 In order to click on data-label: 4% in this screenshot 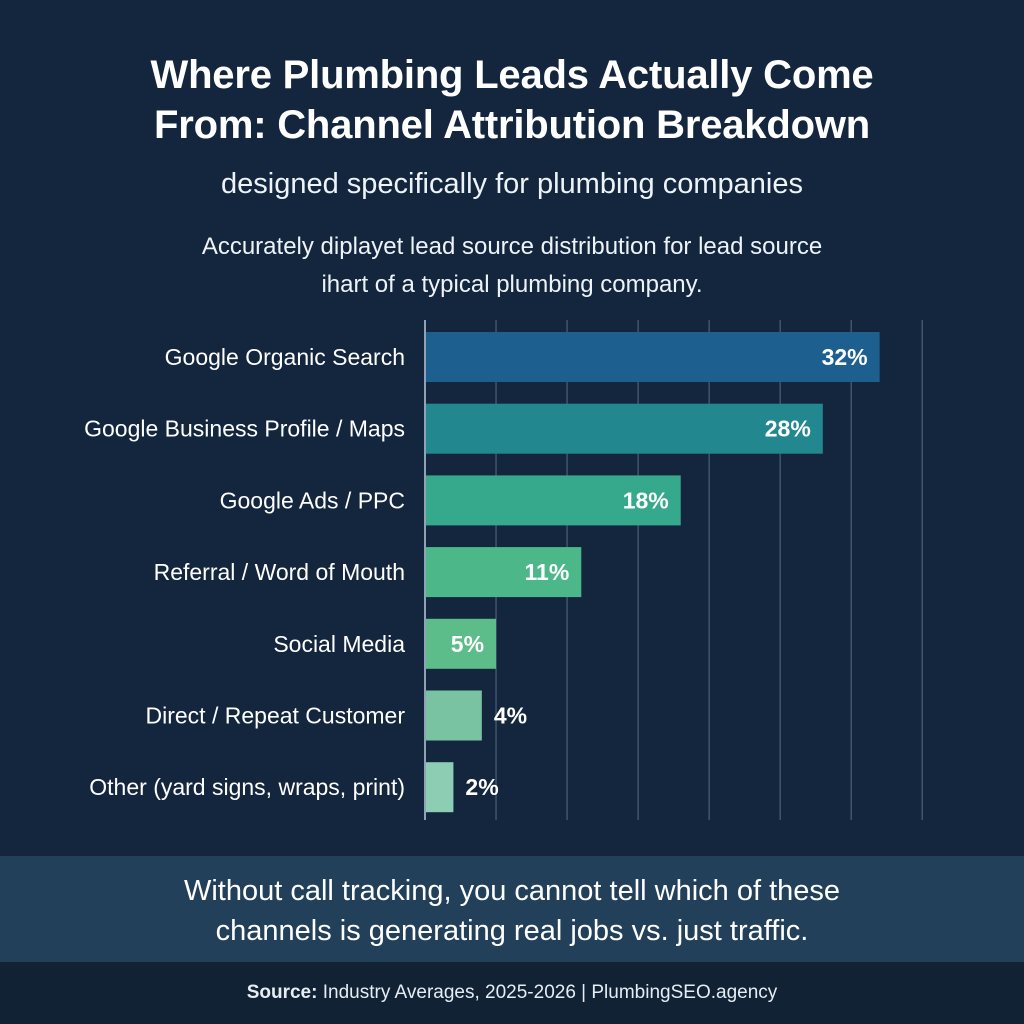, I will do `click(510, 716)`.